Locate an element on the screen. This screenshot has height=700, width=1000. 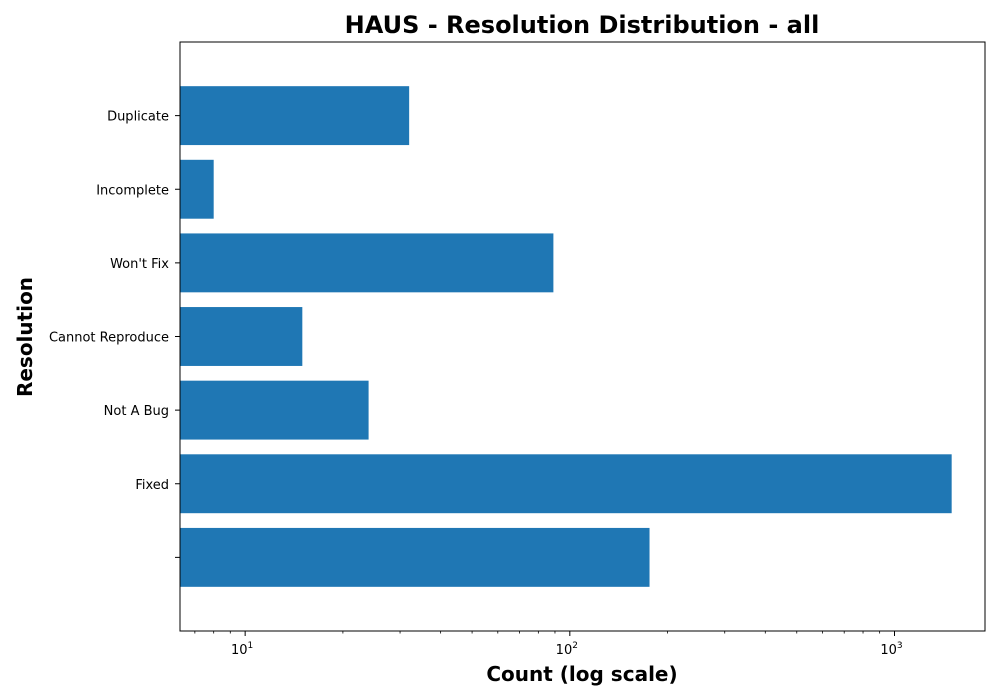
chart-title: HAUS - Resolution Distribution - all is located at coordinates (582, 25).